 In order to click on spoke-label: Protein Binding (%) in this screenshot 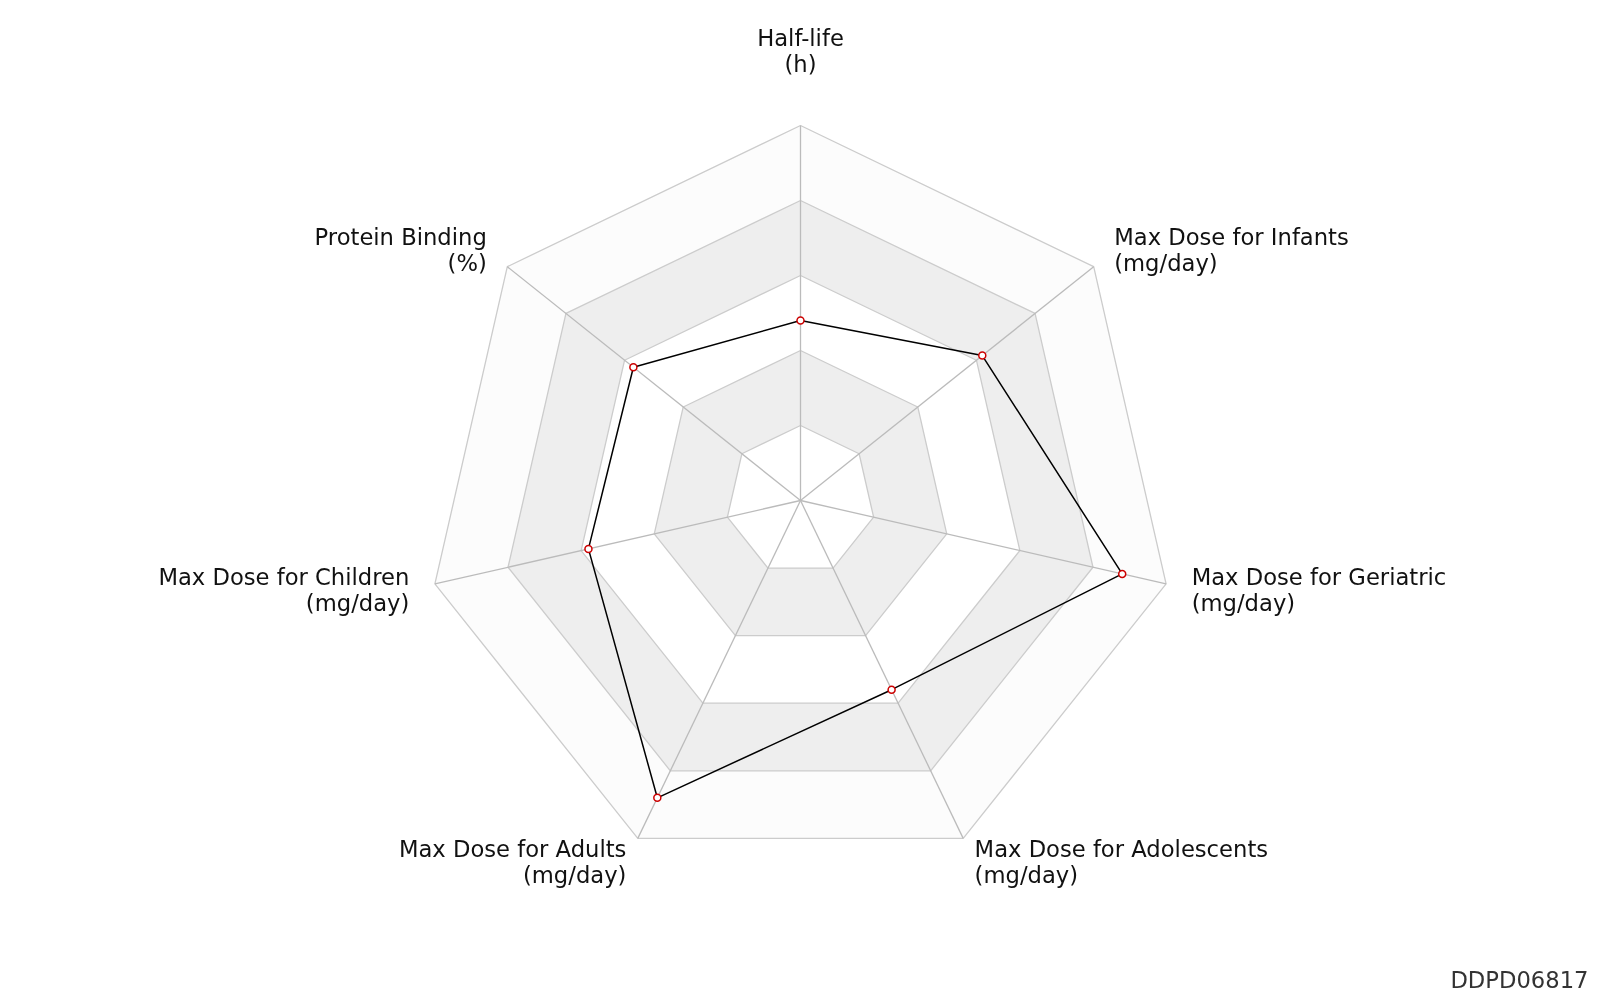, I will do `click(400, 250)`.